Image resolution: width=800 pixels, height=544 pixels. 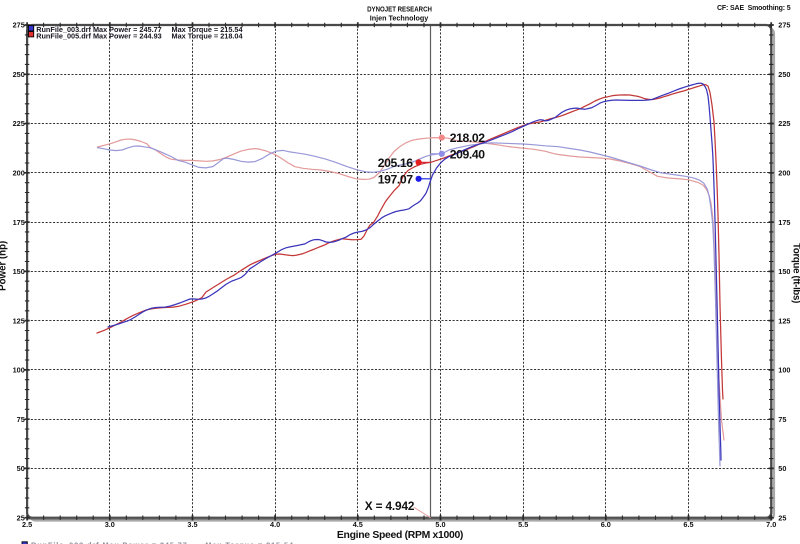 What do you see at coordinates (795, 273) in the screenshot?
I see `svg-text: Torque (ft-lbs)` at bounding box center [795, 273].